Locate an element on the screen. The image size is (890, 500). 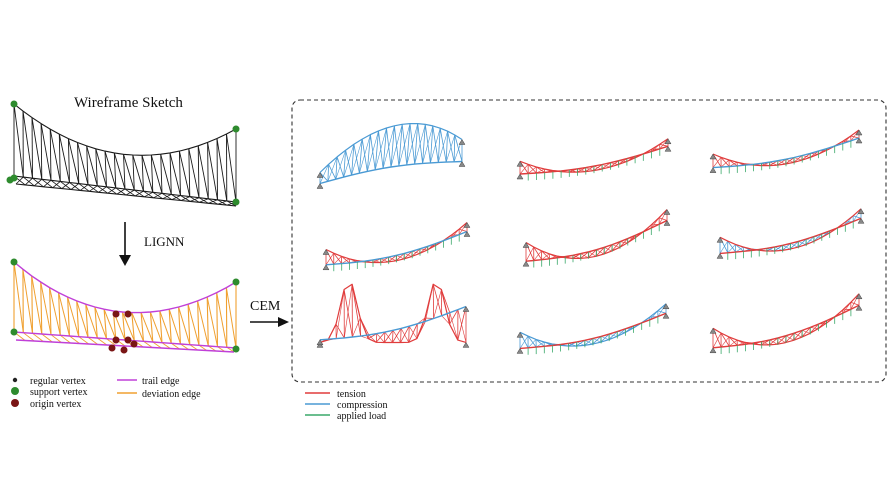
lignn-step: LIGNN is located at coordinates (152, 244).